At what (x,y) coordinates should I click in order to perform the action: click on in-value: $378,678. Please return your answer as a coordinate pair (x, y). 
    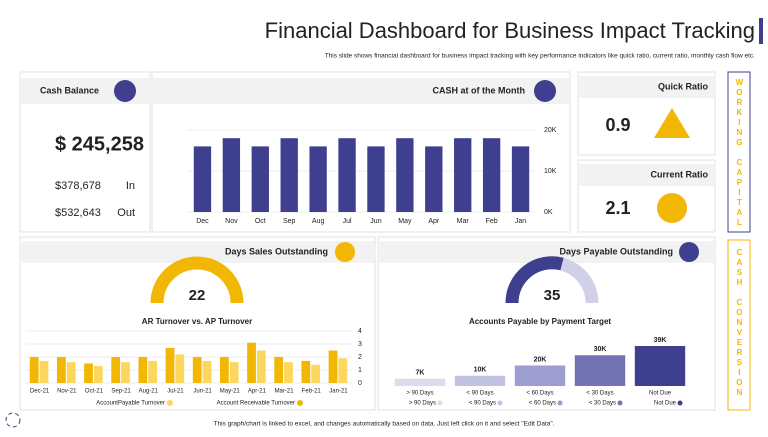
    Looking at the image, I should click on (78, 186).